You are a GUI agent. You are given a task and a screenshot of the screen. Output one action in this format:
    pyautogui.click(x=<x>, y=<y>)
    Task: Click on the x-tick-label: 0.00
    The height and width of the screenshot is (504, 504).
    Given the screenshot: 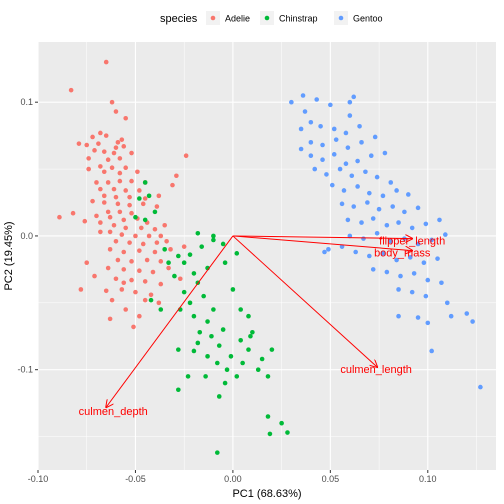 What is the action you would take?
    pyautogui.click(x=233, y=479)
    